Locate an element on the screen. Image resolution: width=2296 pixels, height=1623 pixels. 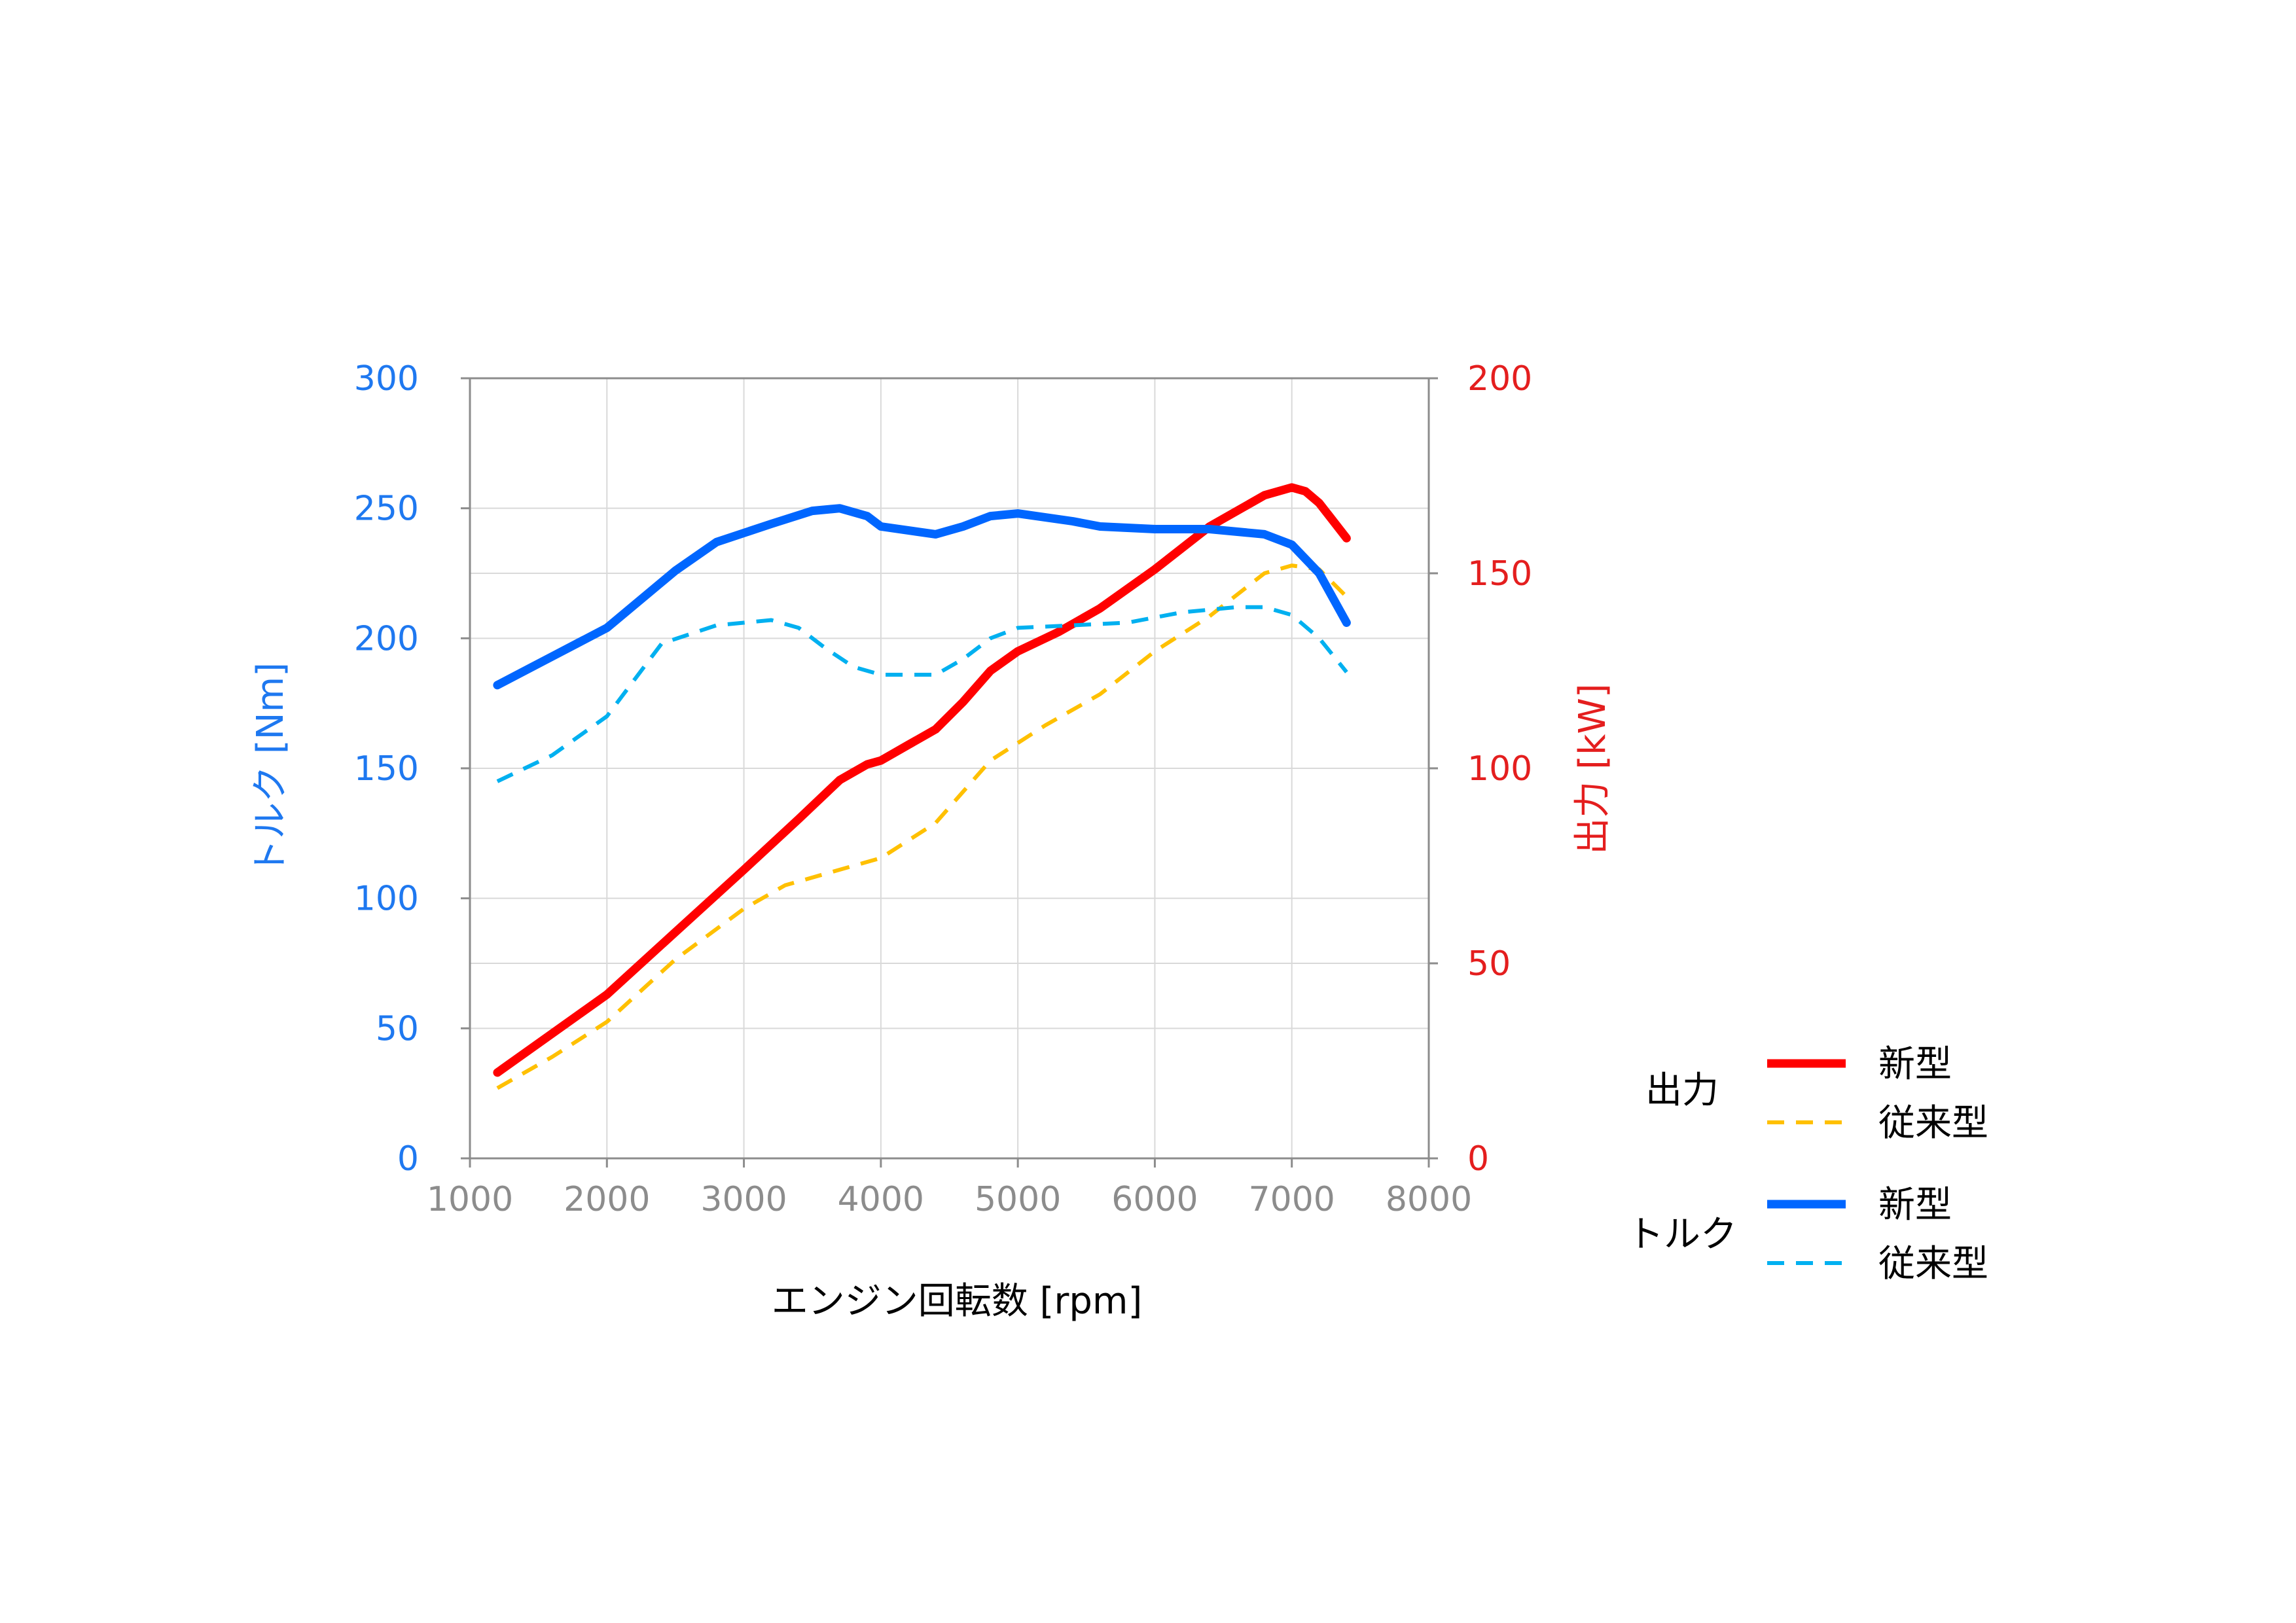
power-new-line is located at coordinates (922, 780).